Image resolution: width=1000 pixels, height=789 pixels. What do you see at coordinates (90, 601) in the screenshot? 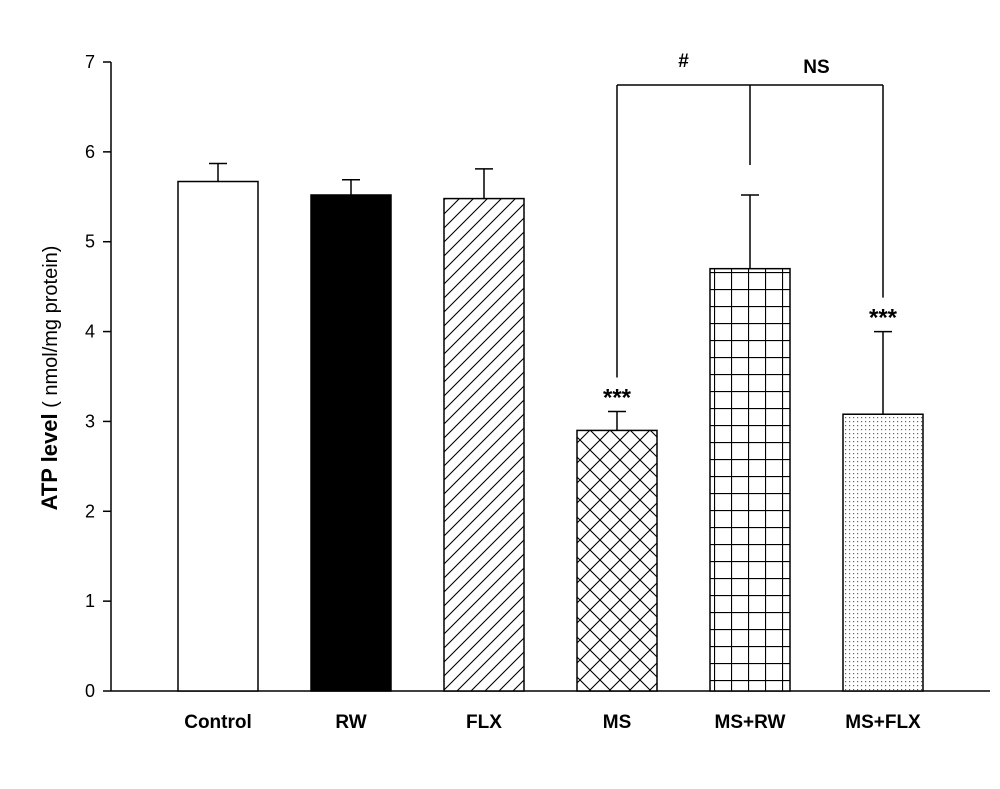
I see `y-tick-label: 1` at bounding box center [90, 601].